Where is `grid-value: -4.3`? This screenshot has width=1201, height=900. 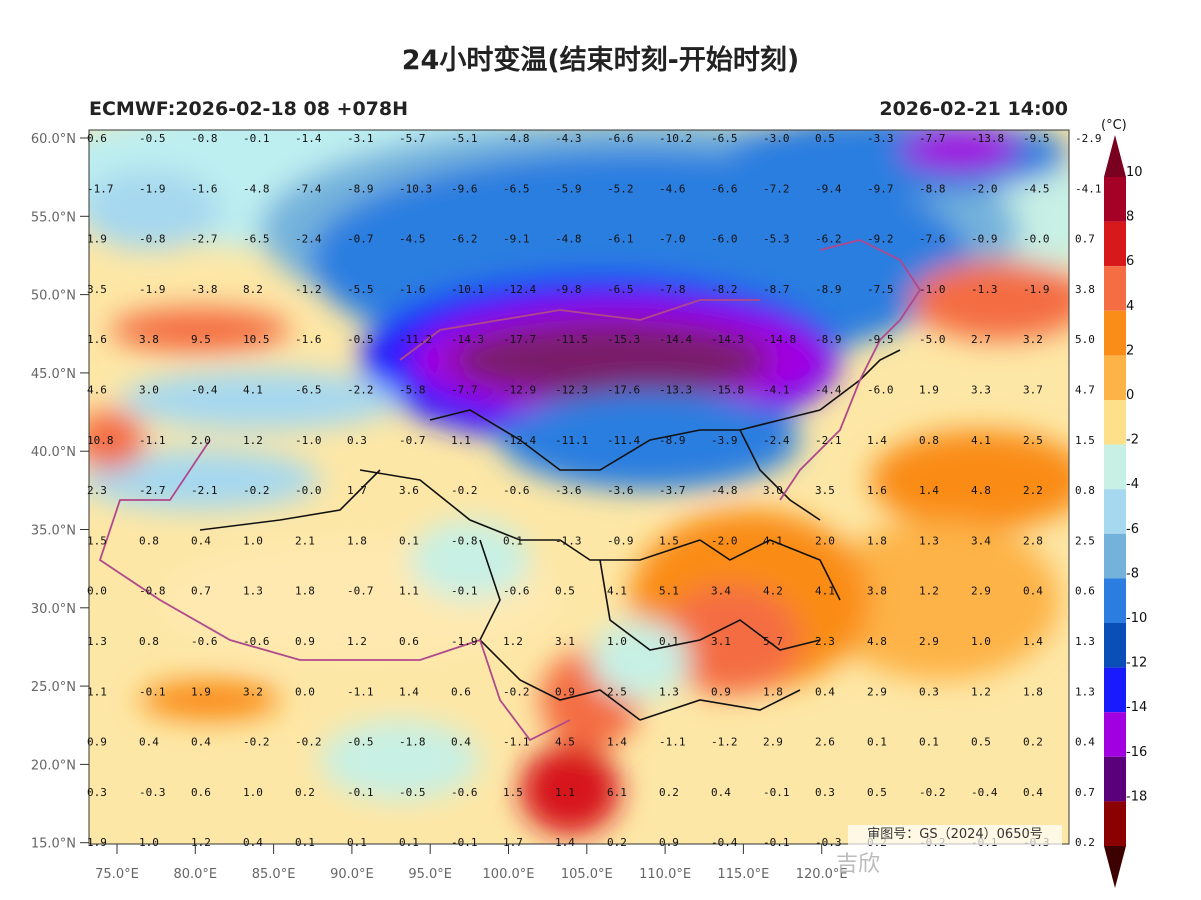 grid-value: -4.3 is located at coordinates (568, 138).